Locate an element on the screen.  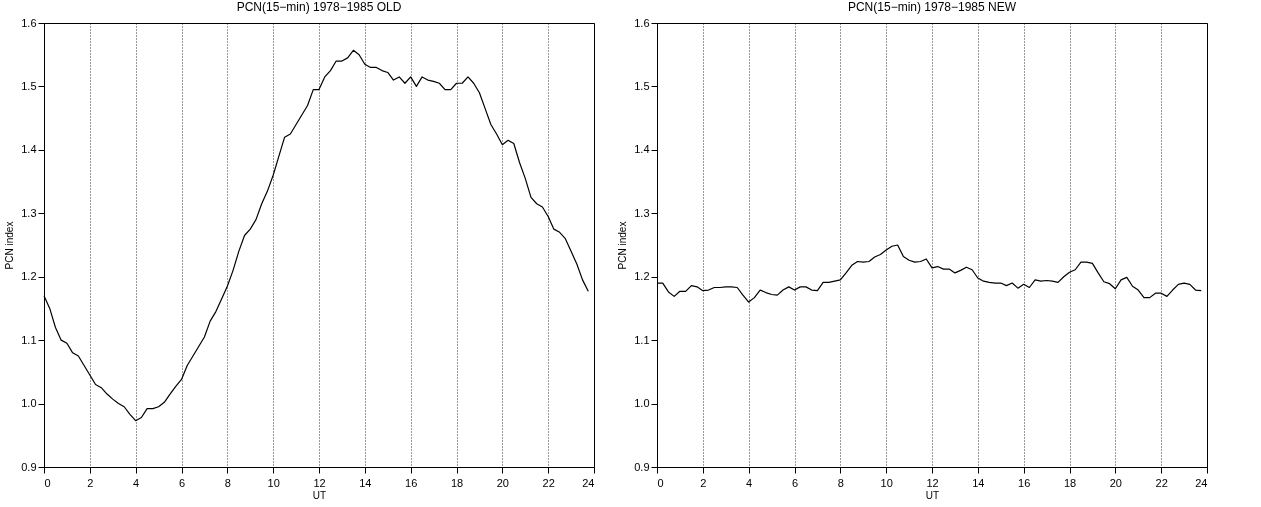
chart-title: PCN(15−min) 1978−1985 OLD is located at coordinates (319, 7).